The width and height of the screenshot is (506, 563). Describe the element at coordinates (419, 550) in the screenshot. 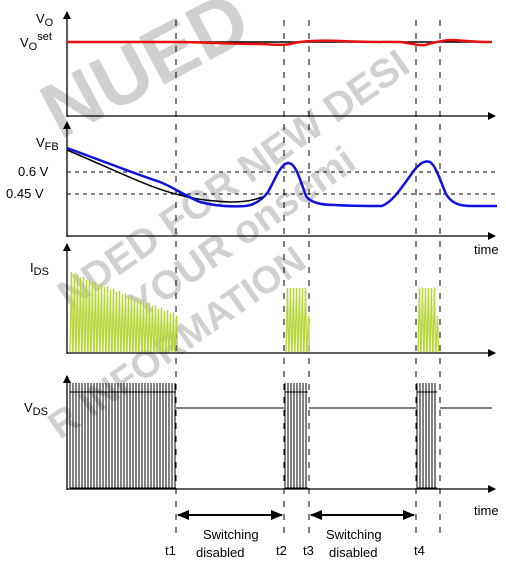

I see `t4-label: t4` at that location.